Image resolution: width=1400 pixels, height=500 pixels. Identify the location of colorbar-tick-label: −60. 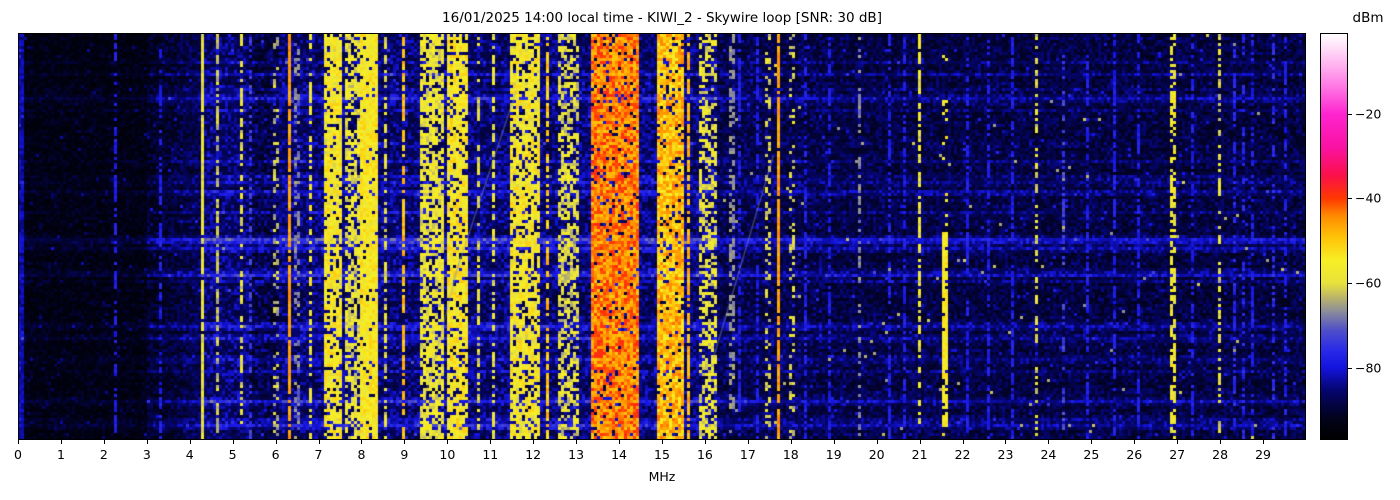
(1368, 283).